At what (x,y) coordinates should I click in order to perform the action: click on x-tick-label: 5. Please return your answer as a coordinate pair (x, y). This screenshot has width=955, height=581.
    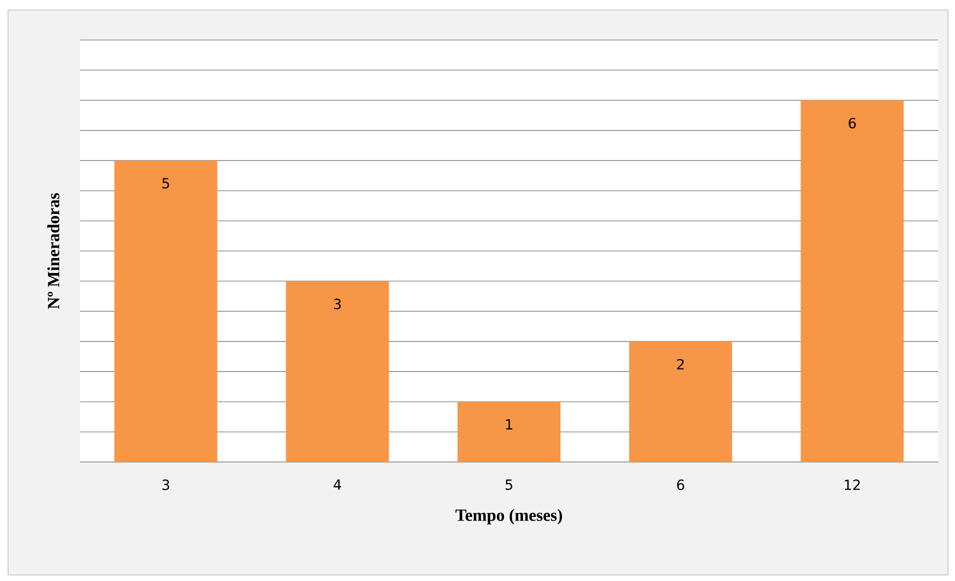
    Looking at the image, I should click on (509, 485).